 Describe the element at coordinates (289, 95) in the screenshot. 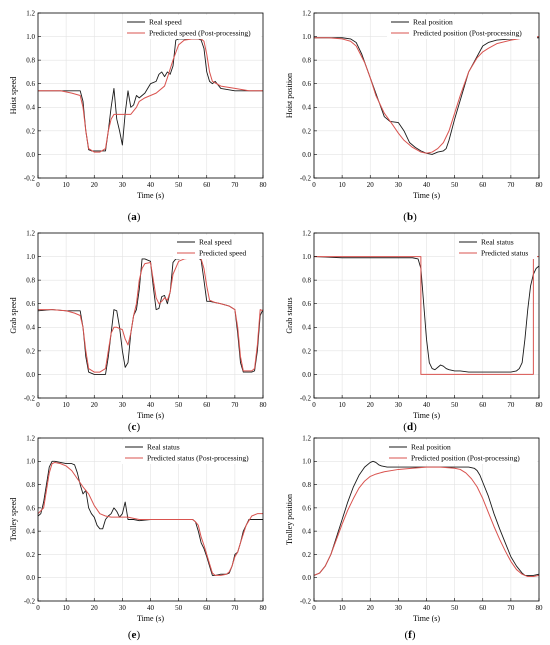

I see `y-axis-label: Hoist position` at that location.